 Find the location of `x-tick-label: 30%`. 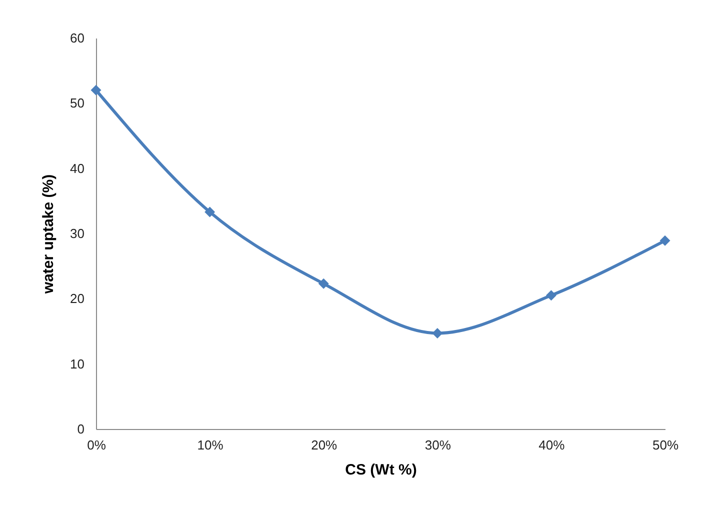

x-tick-label: 30% is located at coordinates (438, 445).